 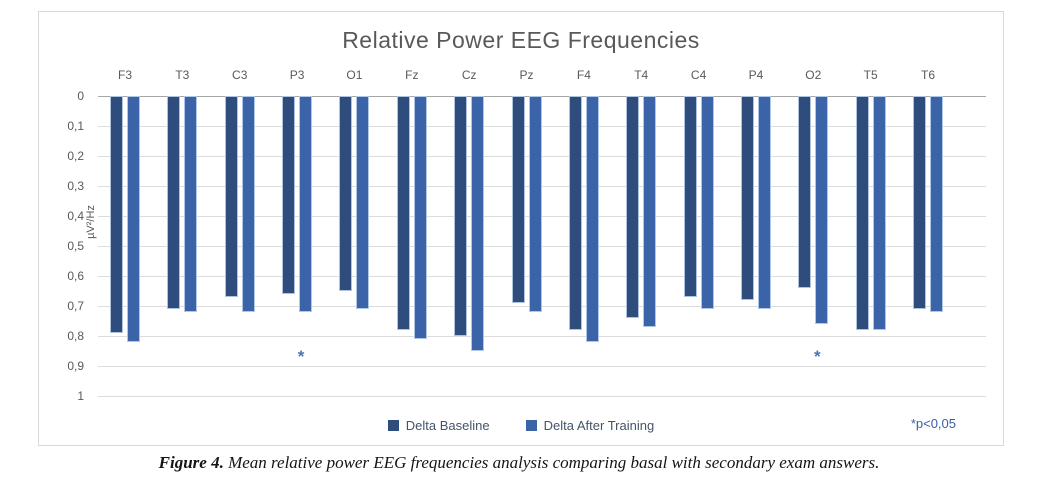 What do you see at coordinates (75, 246) in the screenshot?
I see `y-tick-label: 0,5` at bounding box center [75, 246].